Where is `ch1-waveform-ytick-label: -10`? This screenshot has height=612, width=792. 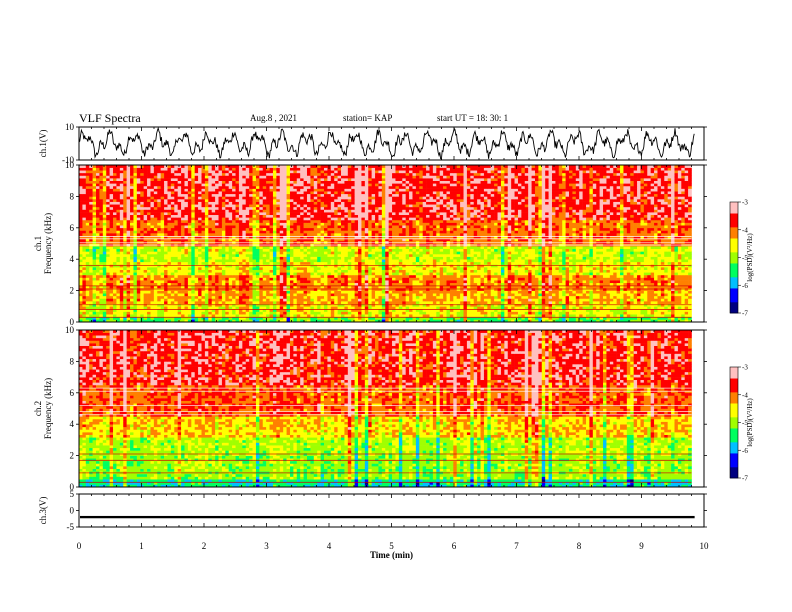 ch1-waveform-ytick-label: -10 is located at coordinates (68, 160).